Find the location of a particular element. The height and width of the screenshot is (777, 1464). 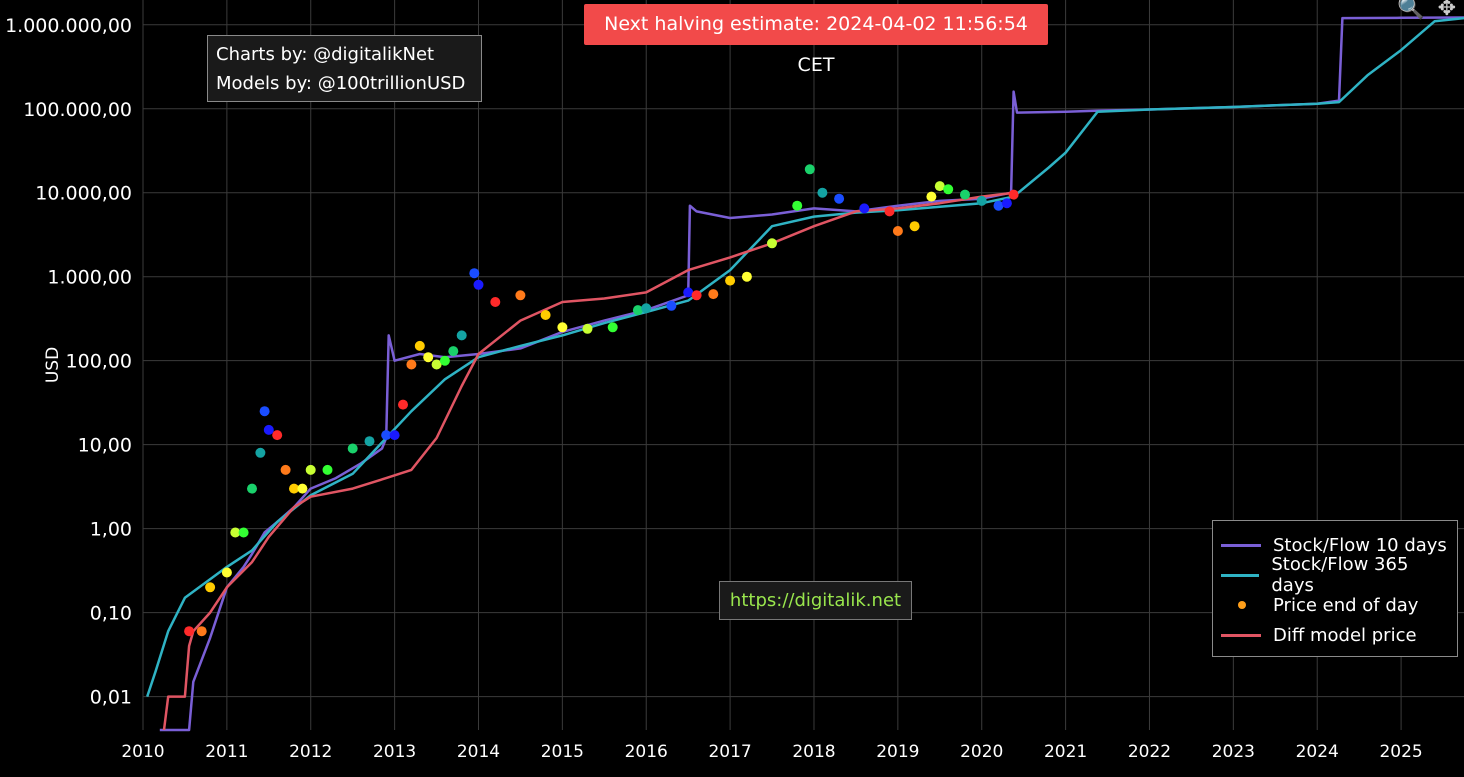

credits-charts-line: Charts by: @digitalikNet is located at coordinates (325, 54).